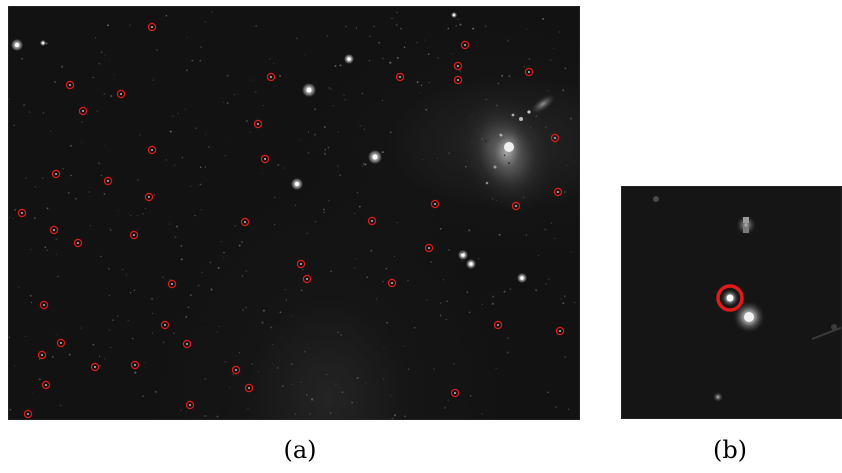 This screenshot has width=842, height=473. I want to click on spiral-galaxy, so click(506, 153).